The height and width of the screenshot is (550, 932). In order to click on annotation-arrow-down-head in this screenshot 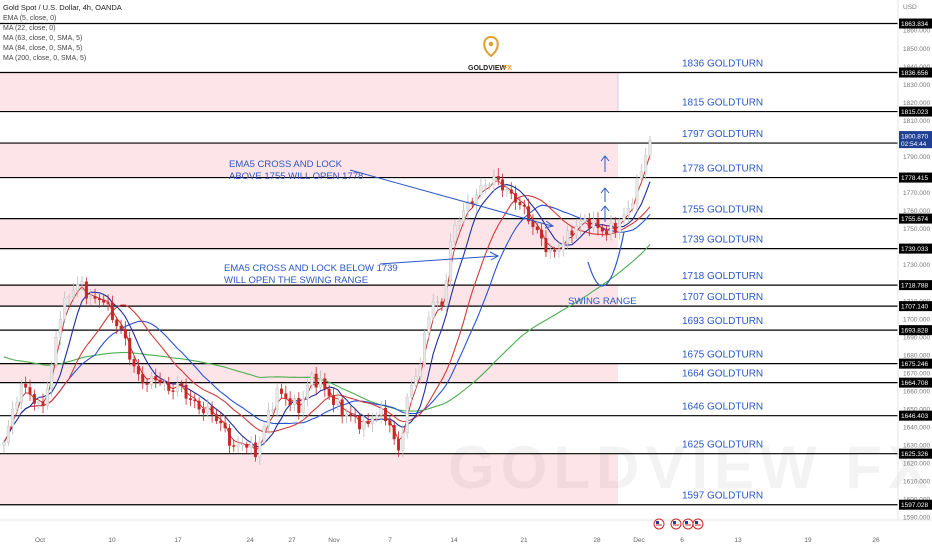, I will do `click(494, 256)`.